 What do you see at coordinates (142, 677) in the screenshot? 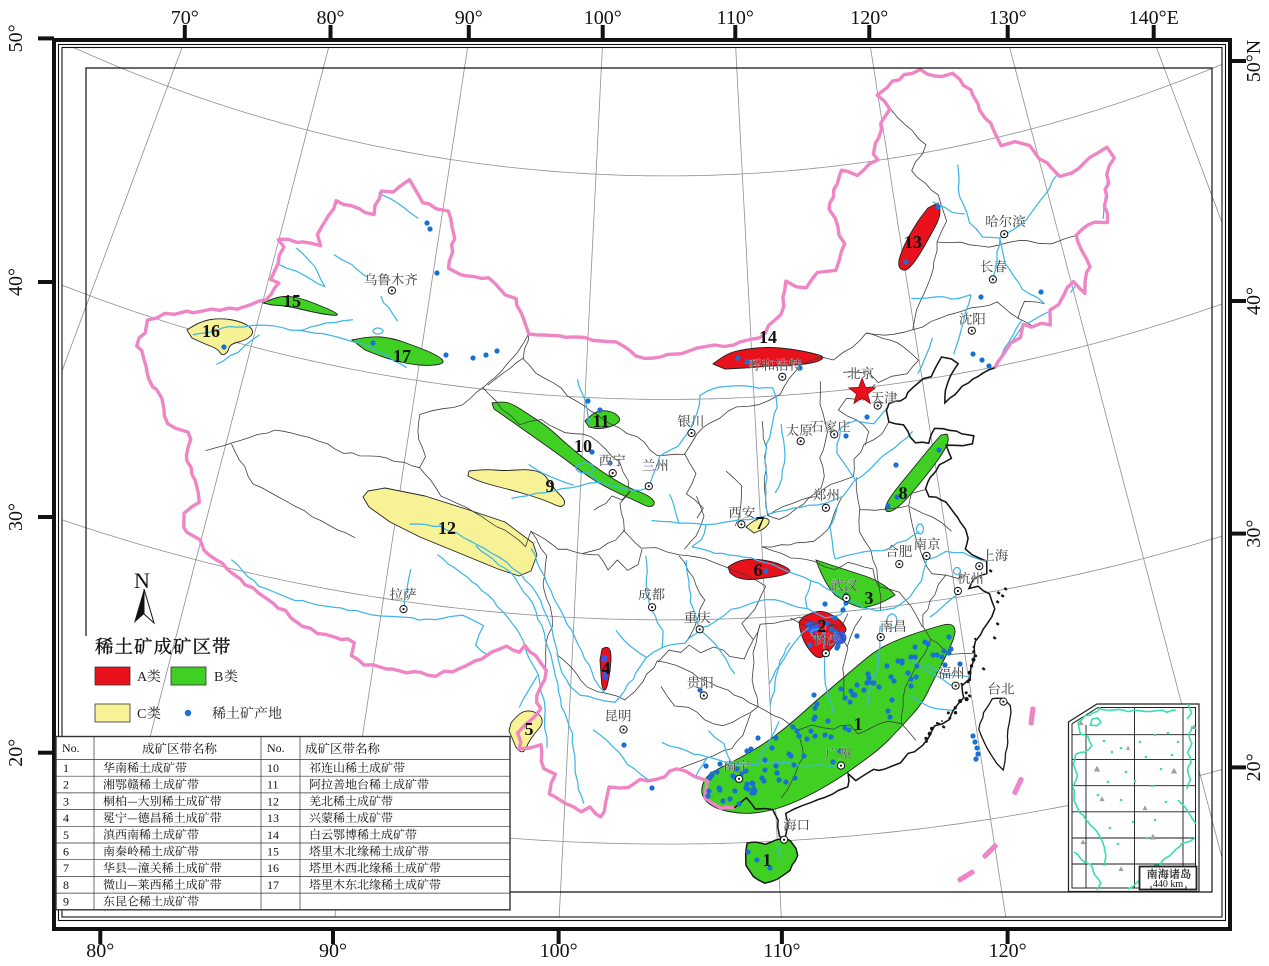
I see `svg-text: A` at bounding box center [142, 677].